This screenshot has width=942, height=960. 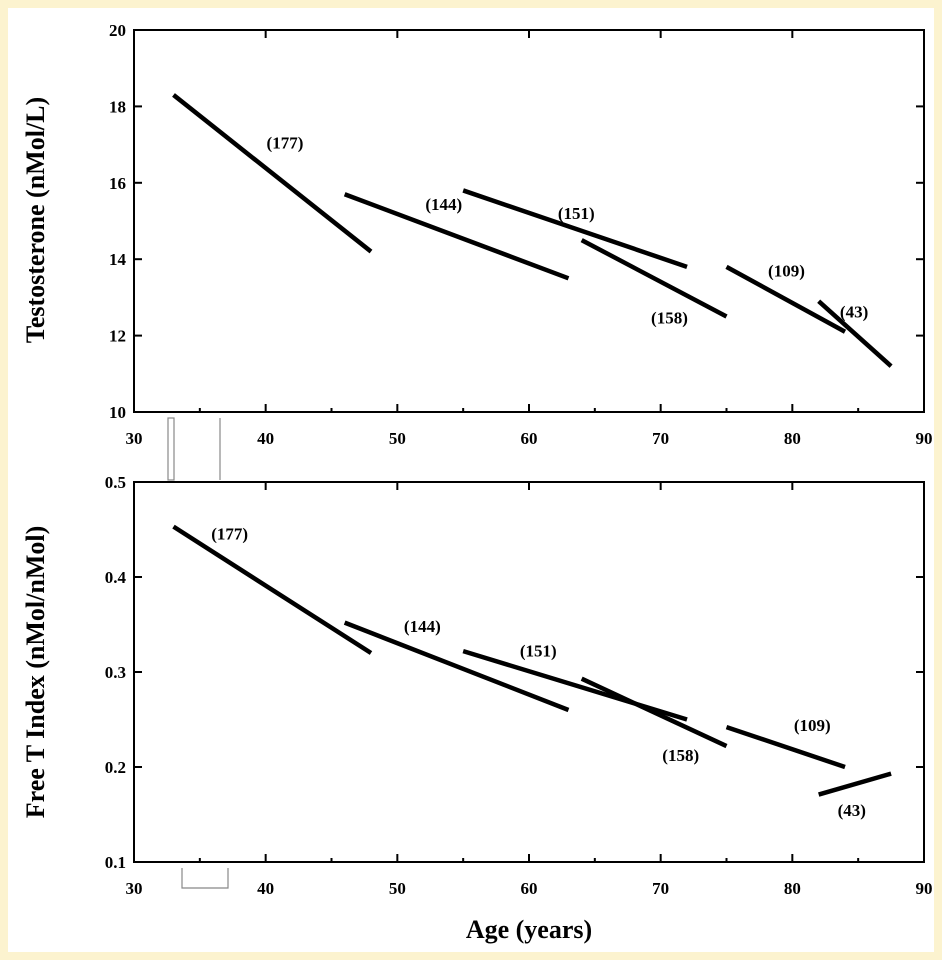 What do you see at coordinates (117, 412) in the screenshot?
I see `y-tick-label: 10` at bounding box center [117, 412].